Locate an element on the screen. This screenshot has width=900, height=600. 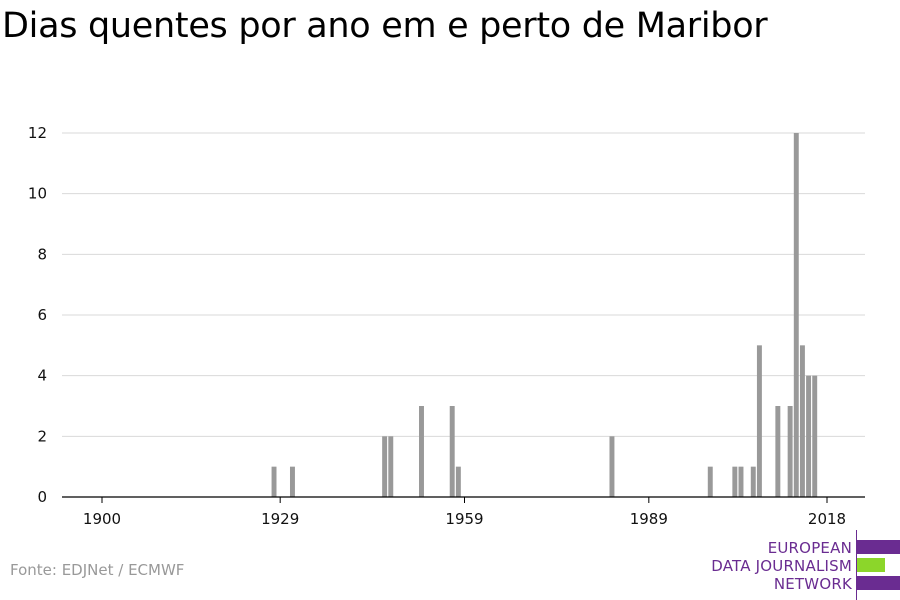
logo-bar-purple-bottom is located at coordinates (878, 583).